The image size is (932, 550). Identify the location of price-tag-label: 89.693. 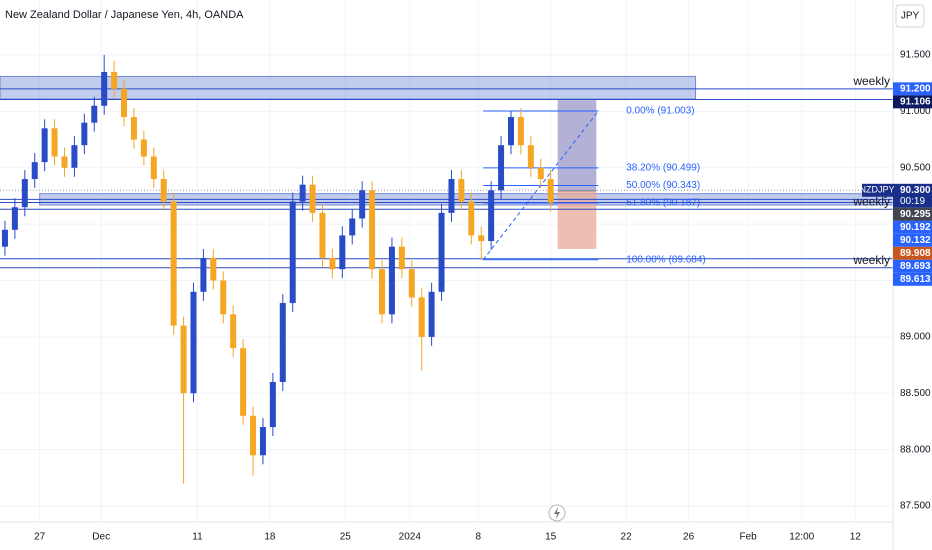
(915, 266).